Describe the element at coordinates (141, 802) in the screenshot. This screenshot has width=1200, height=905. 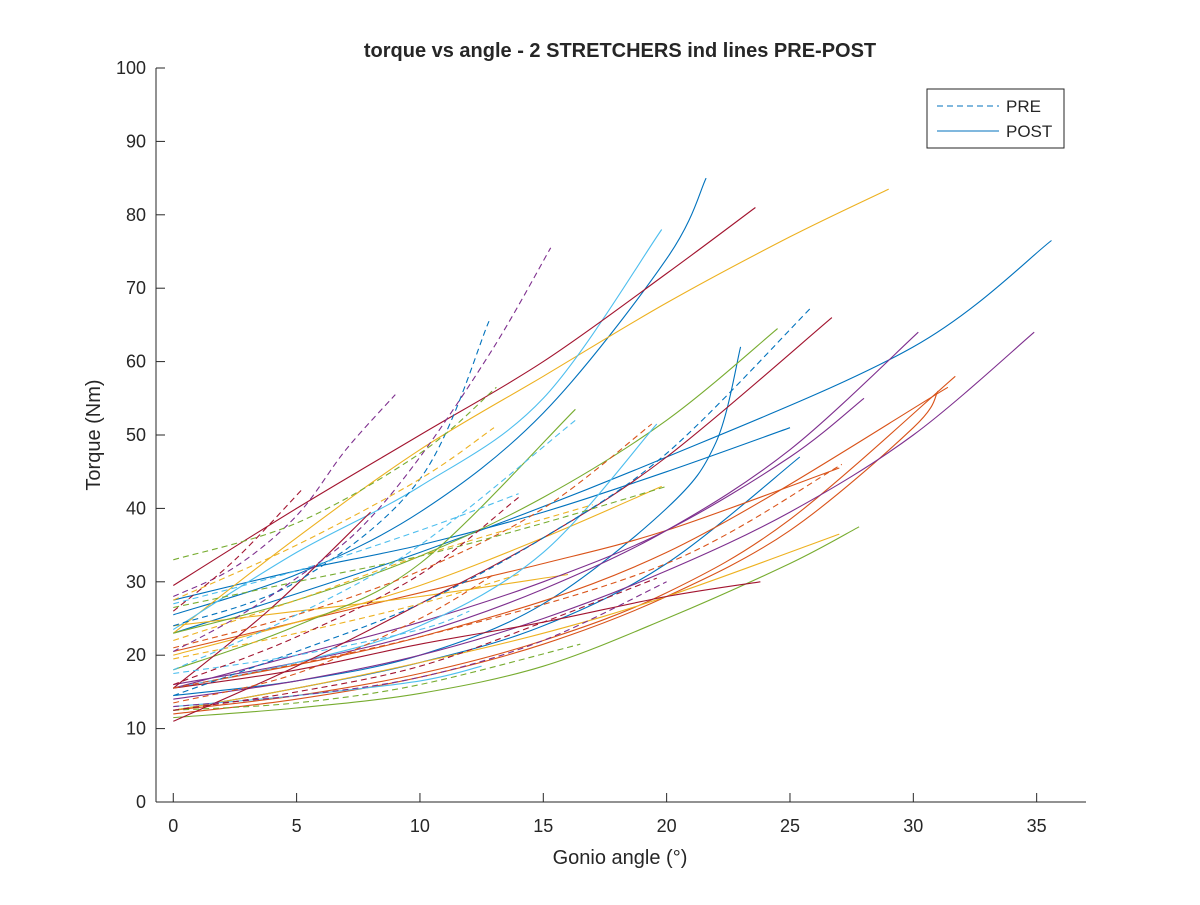
I see `y-tick-label: 0` at that location.